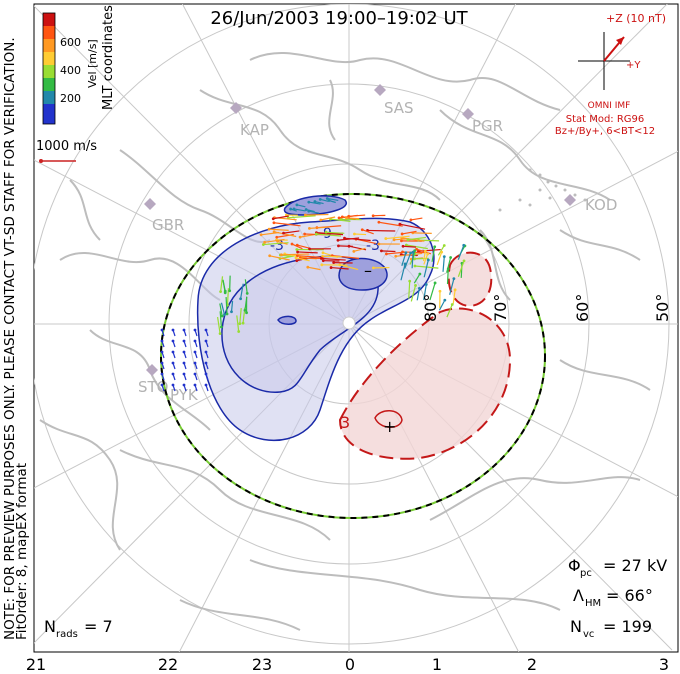 Image resolution: width=680 pixels, height=674 pixels. I want to click on stat-lambda-hm: Λ HM = 66°, so click(613, 597).